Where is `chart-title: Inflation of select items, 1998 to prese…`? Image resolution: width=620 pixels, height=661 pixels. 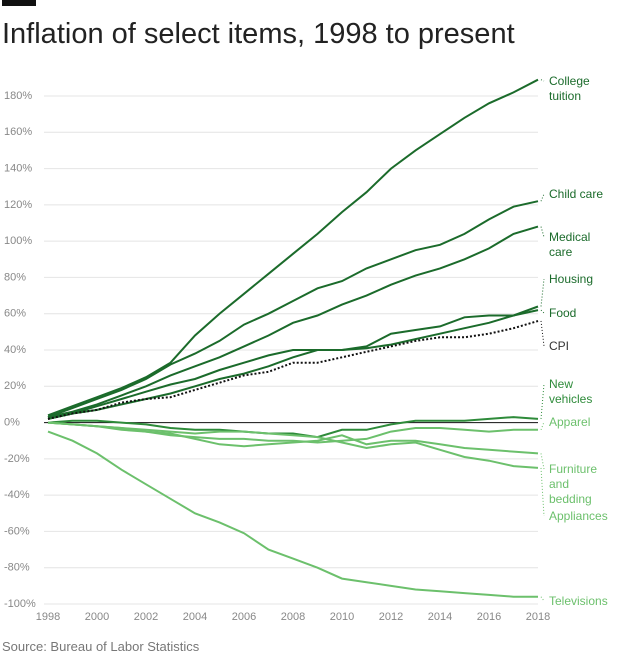
chart-title: Inflation of select items, 1998 to prese… is located at coordinates (258, 34).